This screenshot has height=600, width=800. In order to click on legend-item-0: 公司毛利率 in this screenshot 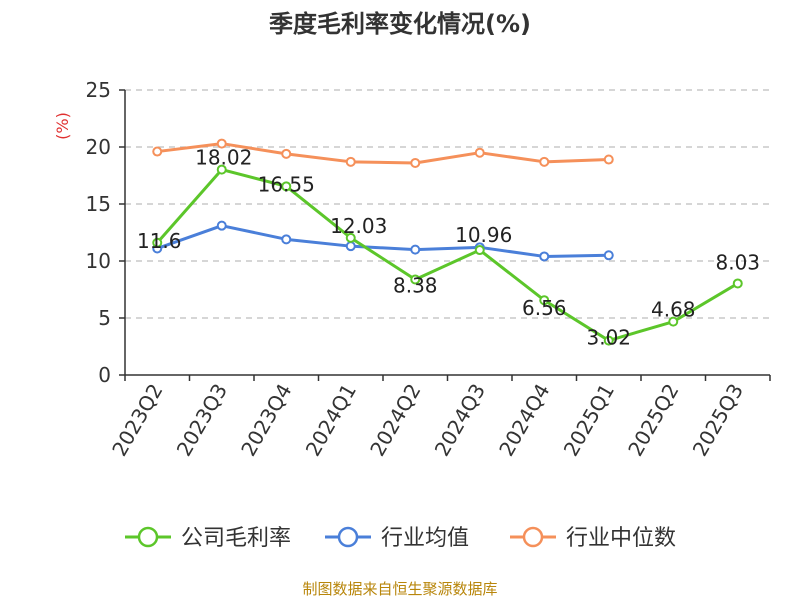, I will do `click(208, 538)`.